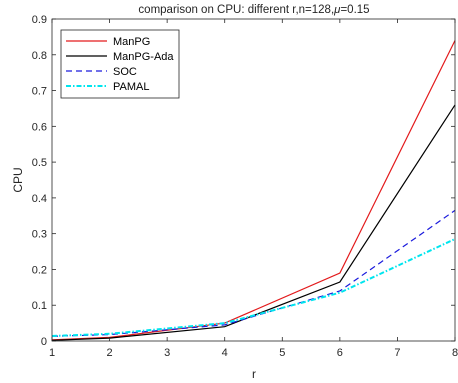  I want to click on legend-label: ManPG, so click(131, 42).